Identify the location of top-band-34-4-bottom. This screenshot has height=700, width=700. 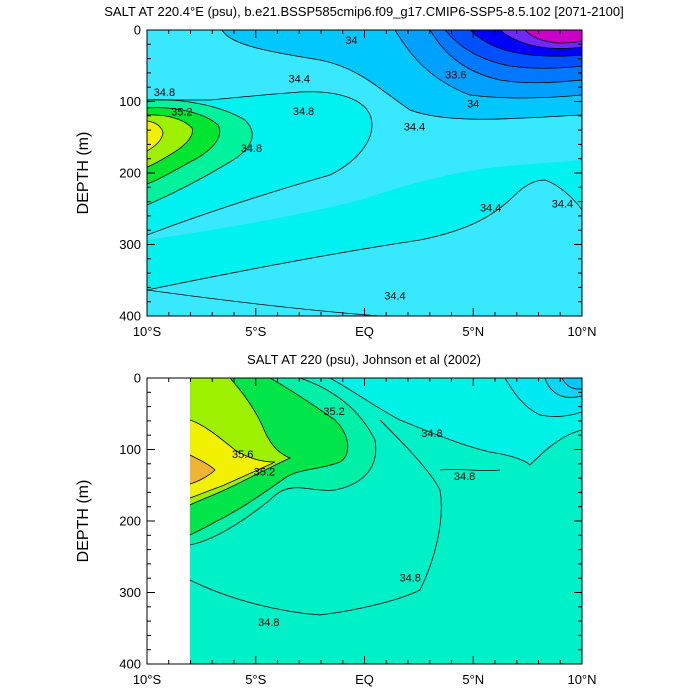
(263, 303).